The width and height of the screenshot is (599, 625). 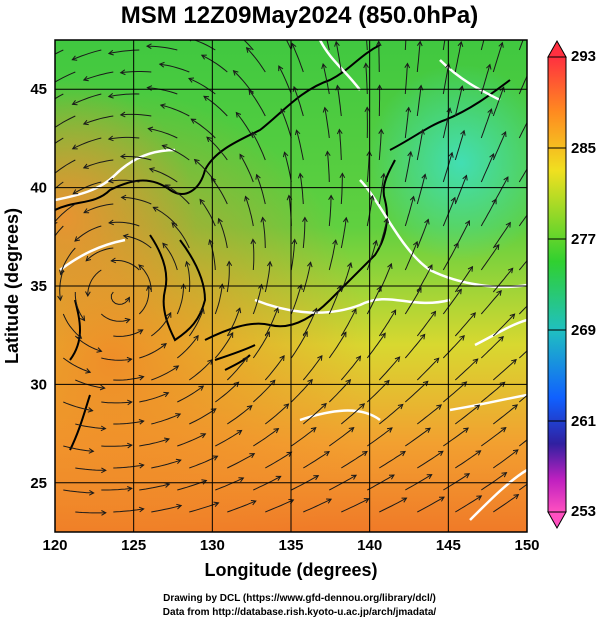 I want to click on x-tick-label: 150, so click(x=526, y=545).